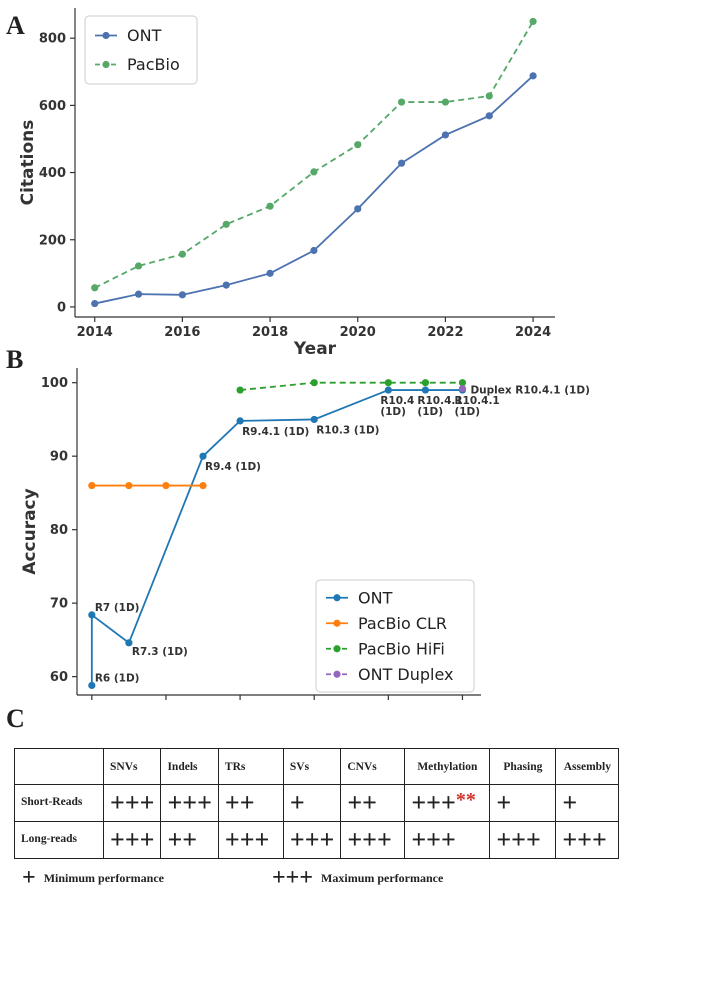 The image size is (707, 1000). I want to click on panel-label: B, so click(14, 359).